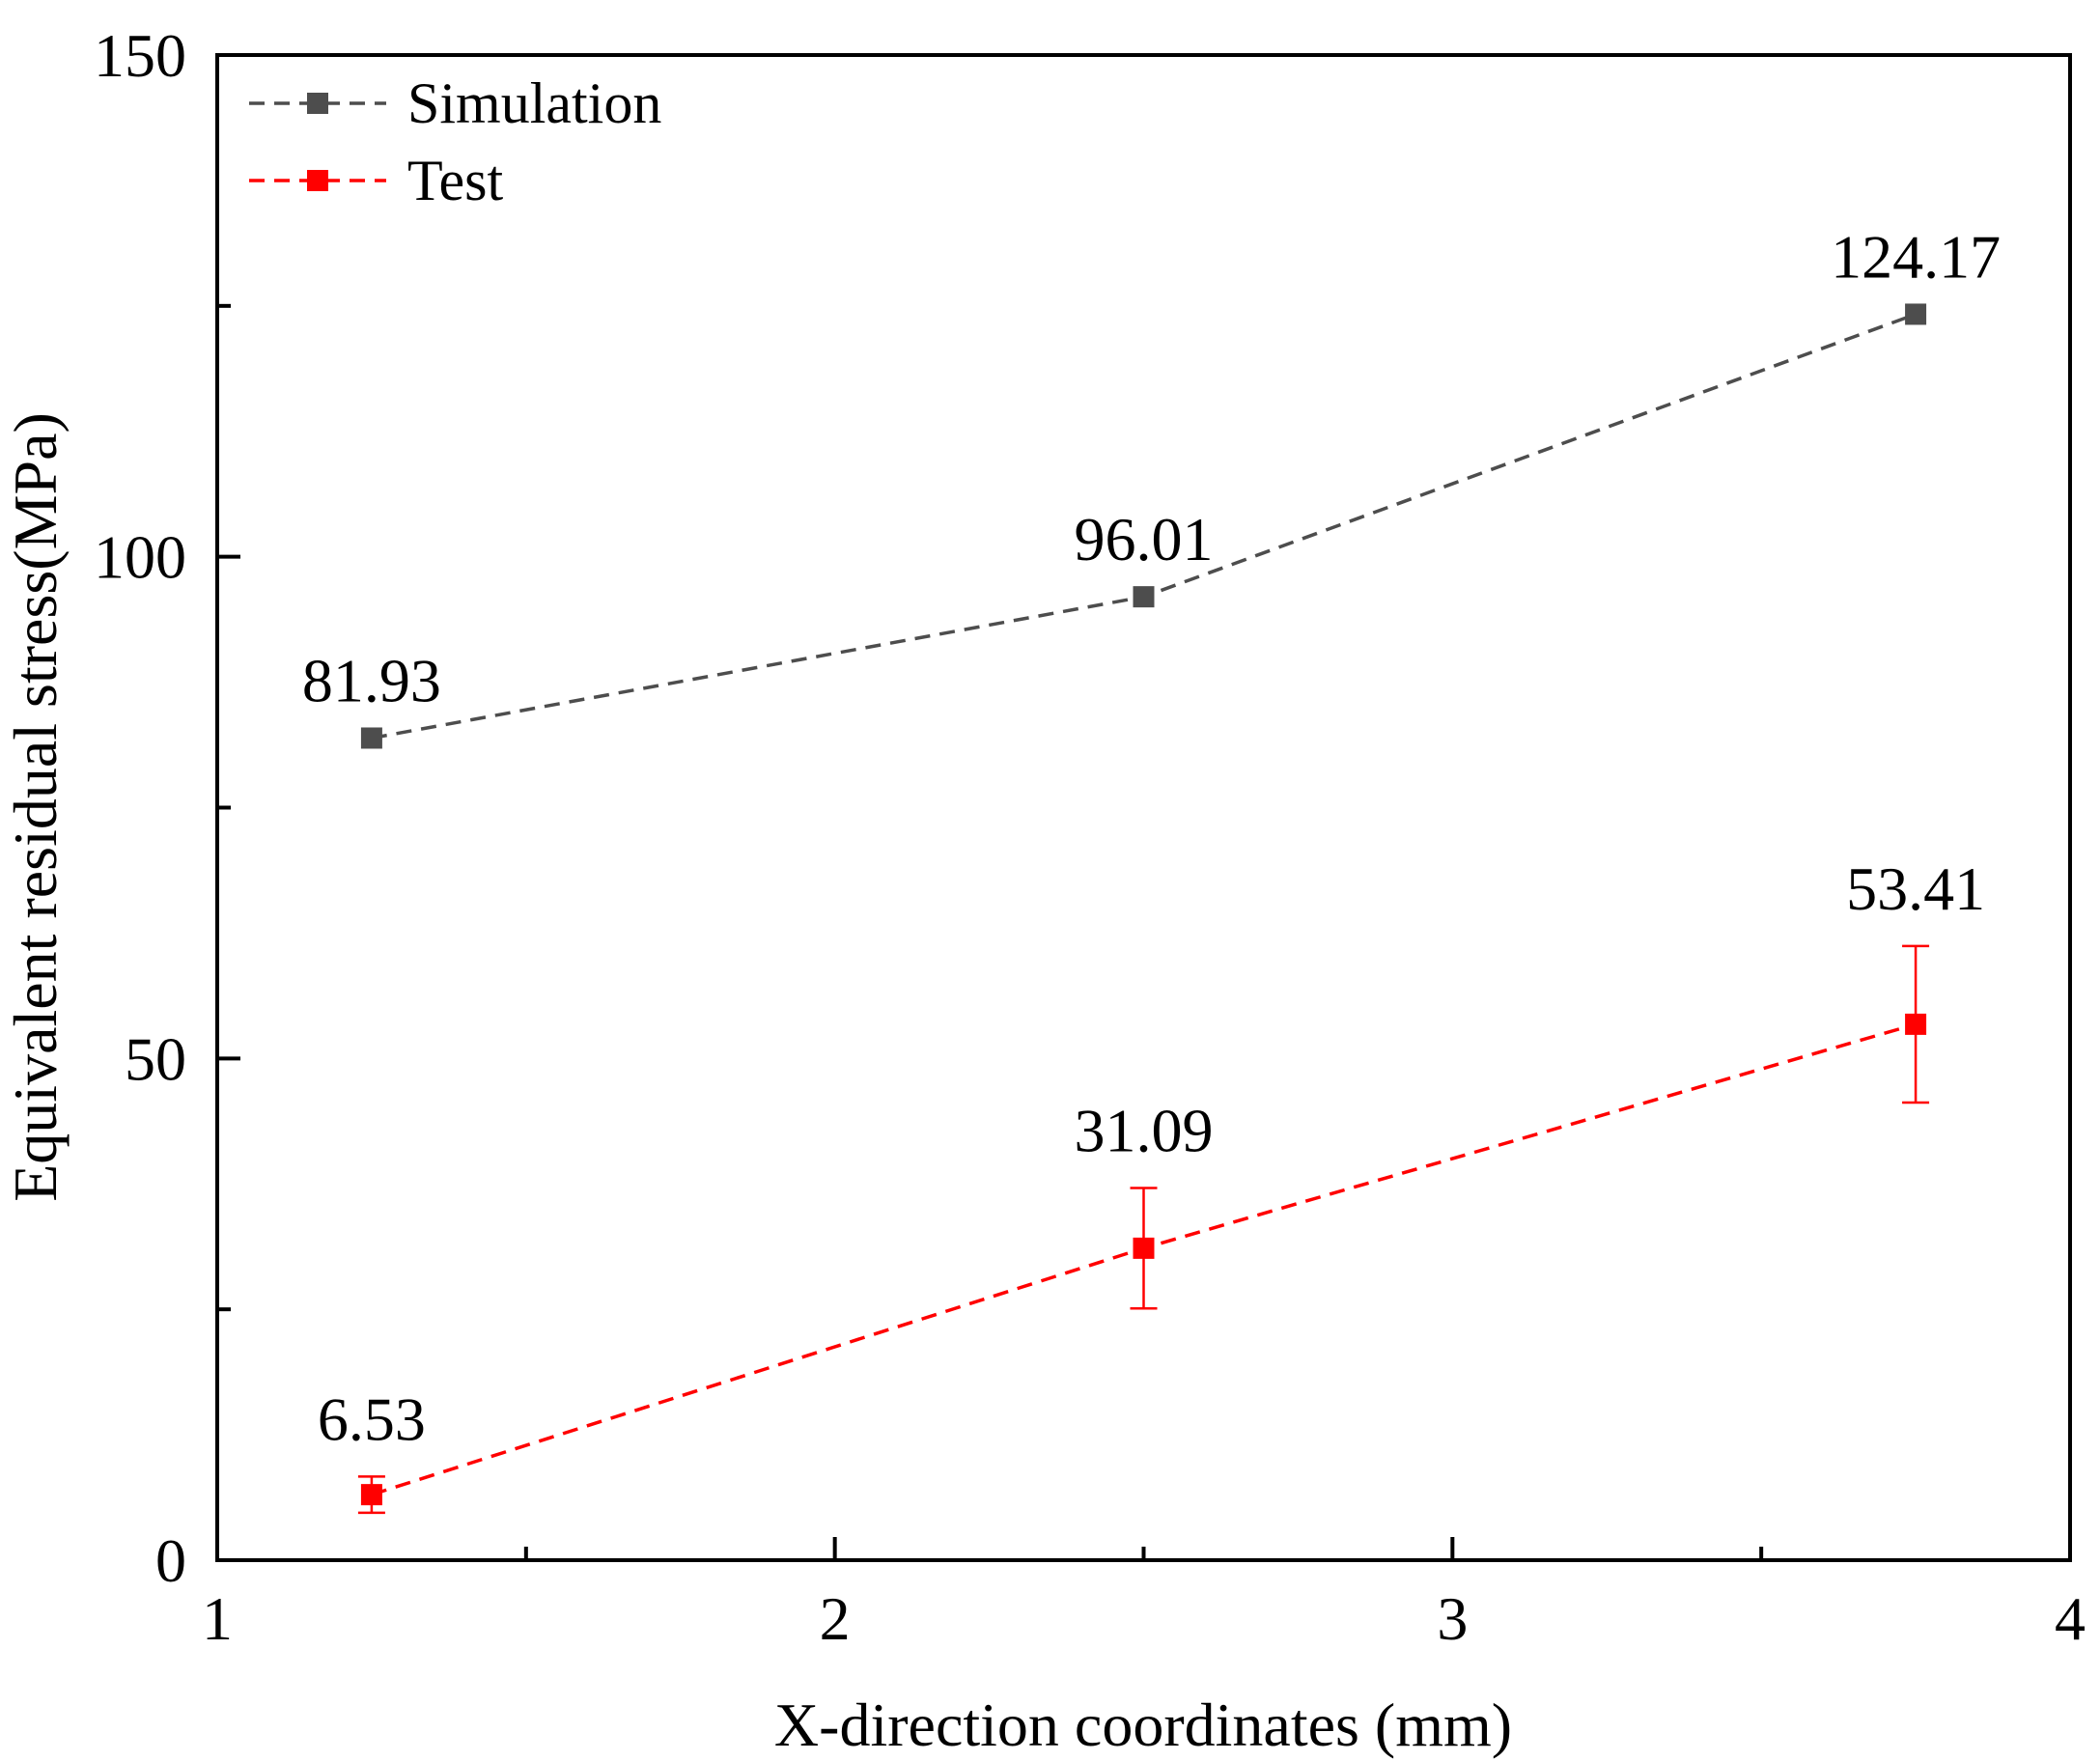  What do you see at coordinates (2071, 1618) in the screenshot?
I see `x-tick-label: 4` at bounding box center [2071, 1618].